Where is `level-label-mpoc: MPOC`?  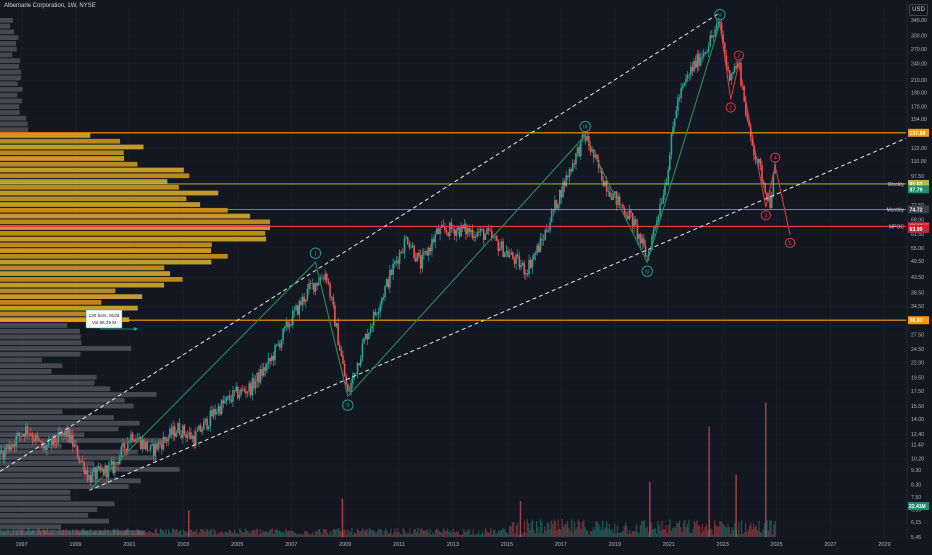 level-label-mpoc: MPOC is located at coordinates (896, 227).